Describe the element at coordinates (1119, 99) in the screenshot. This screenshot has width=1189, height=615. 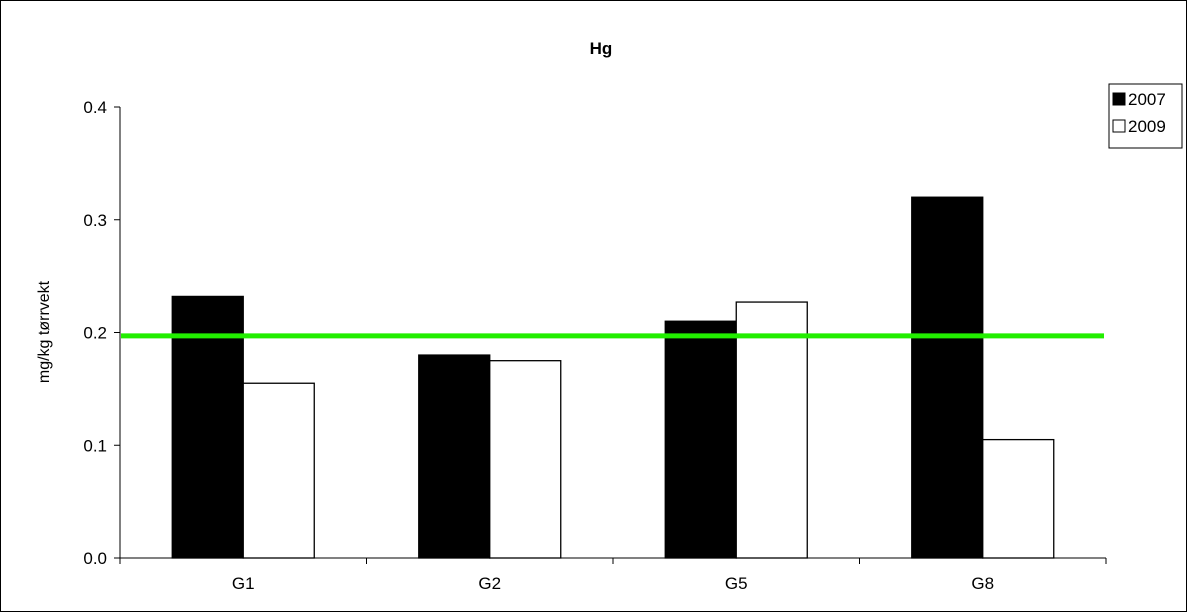
I see `legend-swatch-2007` at that location.